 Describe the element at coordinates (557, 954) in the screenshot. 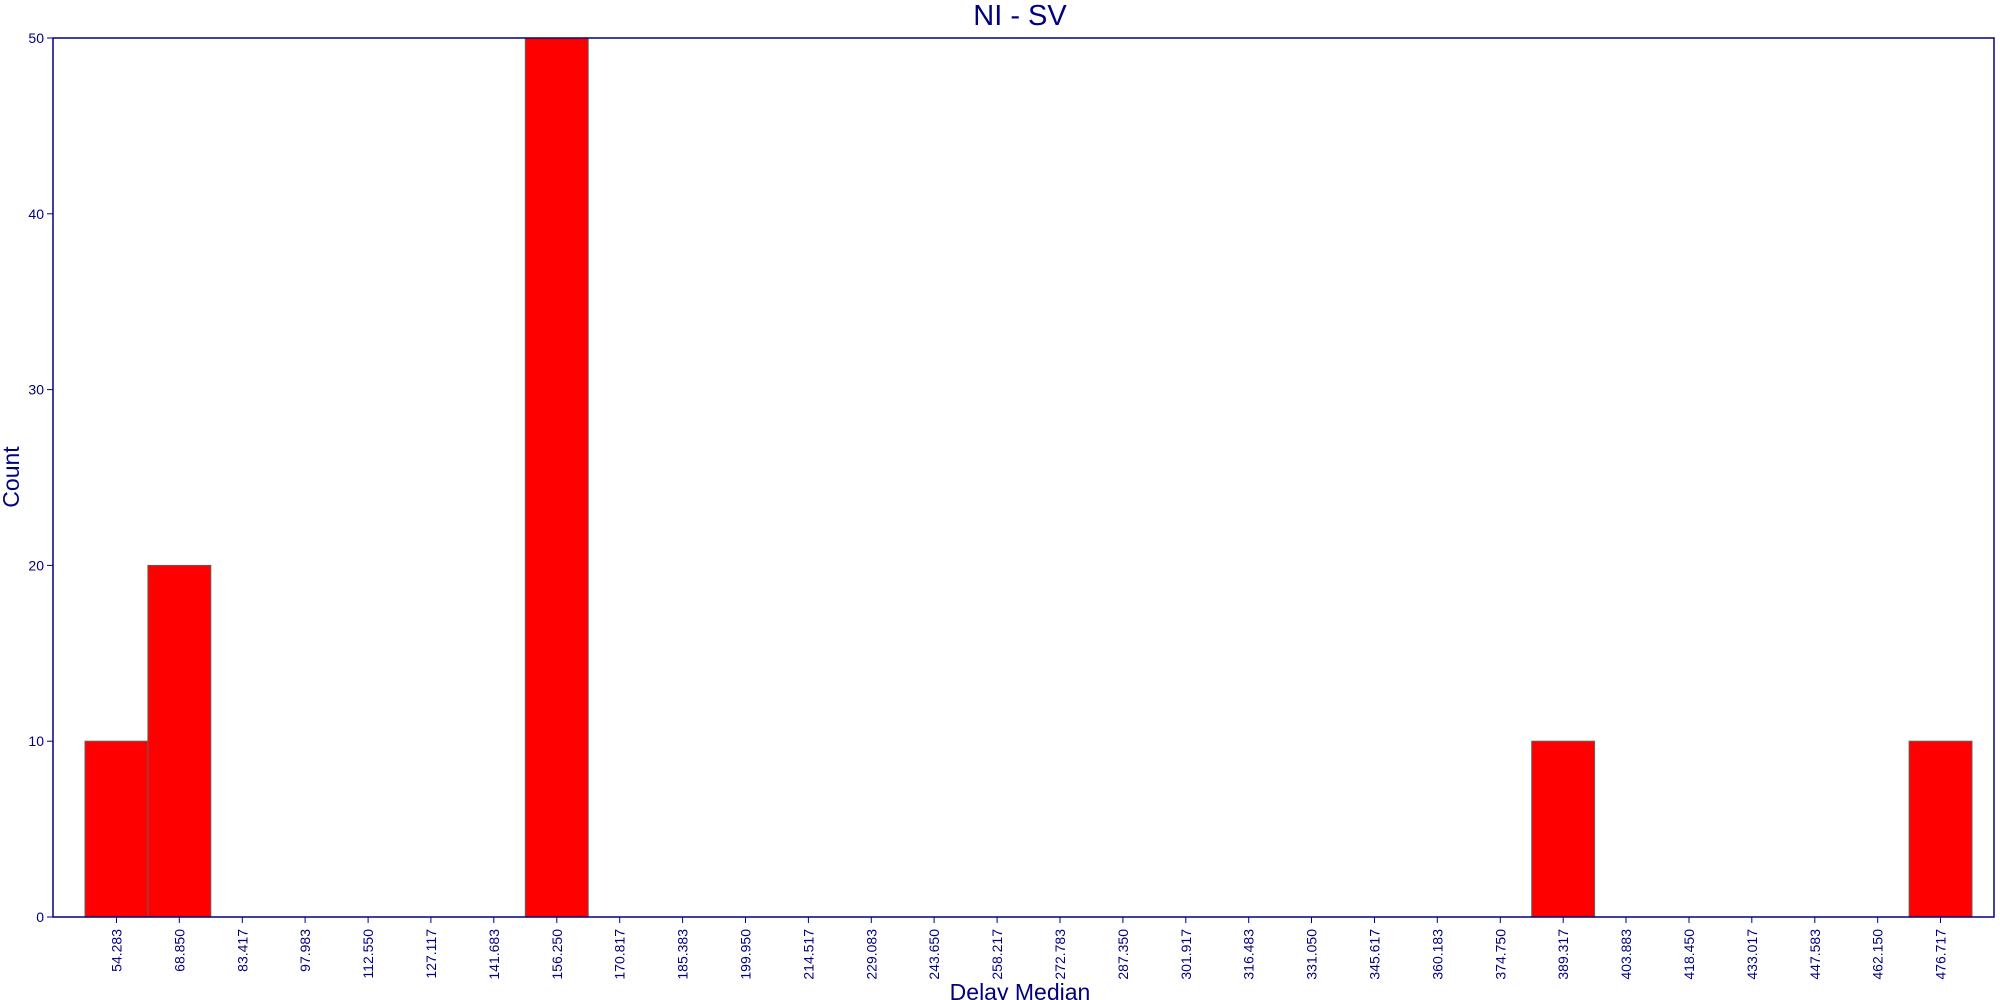

I see `x-tick-label: 156.250` at that location.